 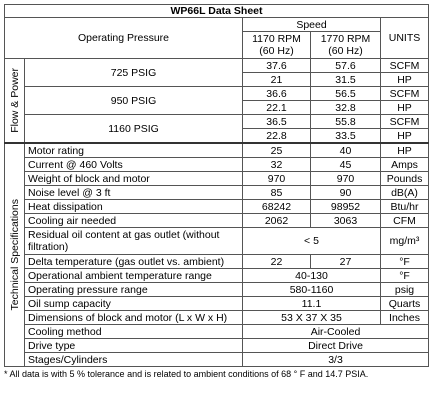 What do you see at coordinates (404, 192) in the screenshot?
I see `unit-cell: dB(A)` at bounding box center [404, 192].